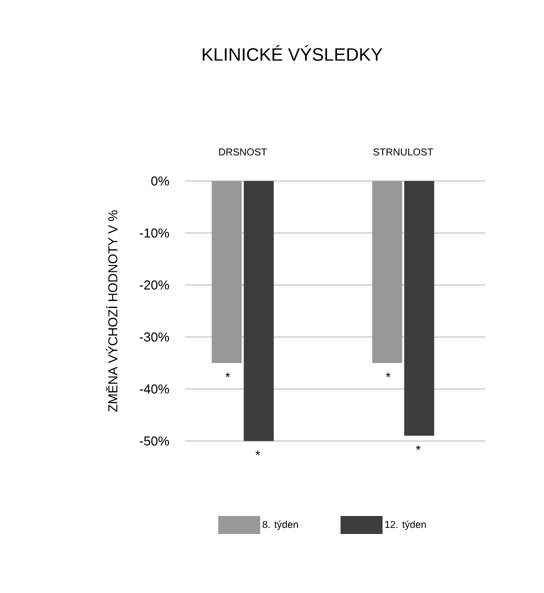 The height and width of the screenshot is (593, 544). What do you see at coordinates (403, 152) in the screenshot?
I see `x-tick-label: STRNULOST` at bounding box center [403, 152].